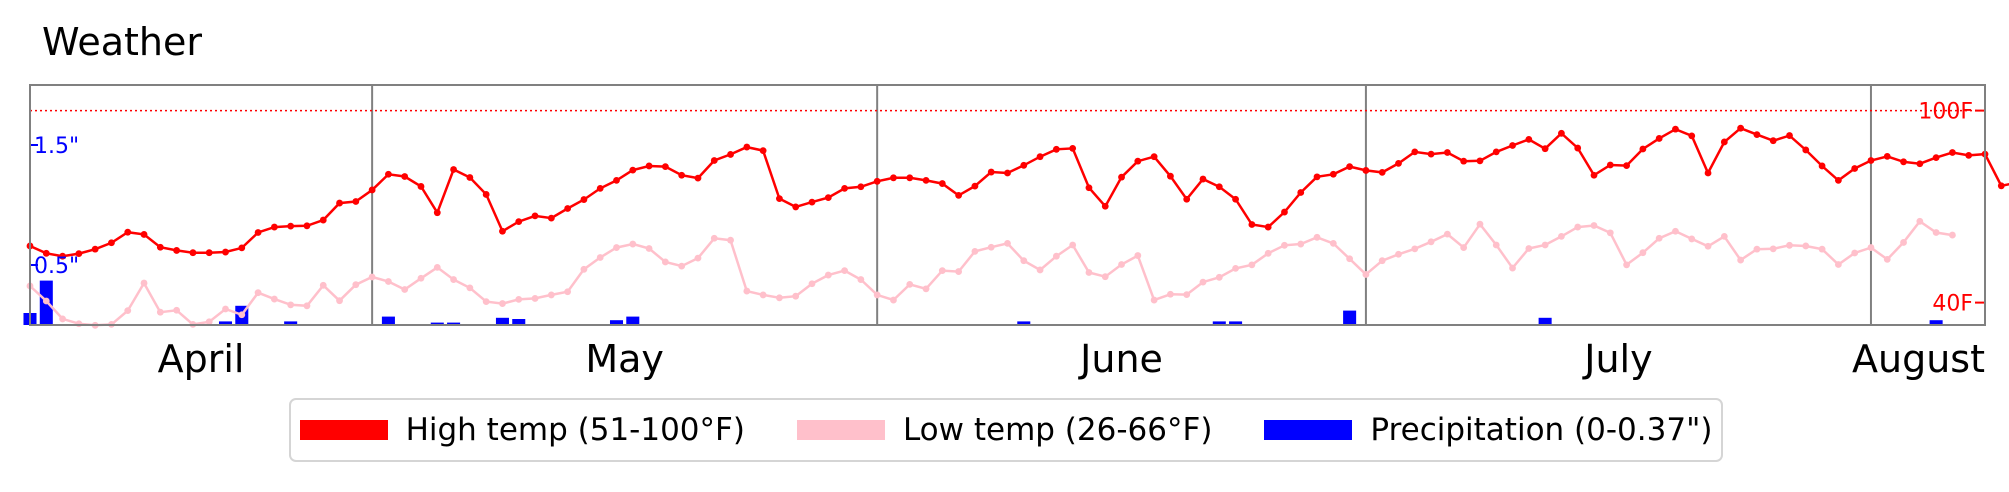  I want to click on precip-bars, so click(983, 302).